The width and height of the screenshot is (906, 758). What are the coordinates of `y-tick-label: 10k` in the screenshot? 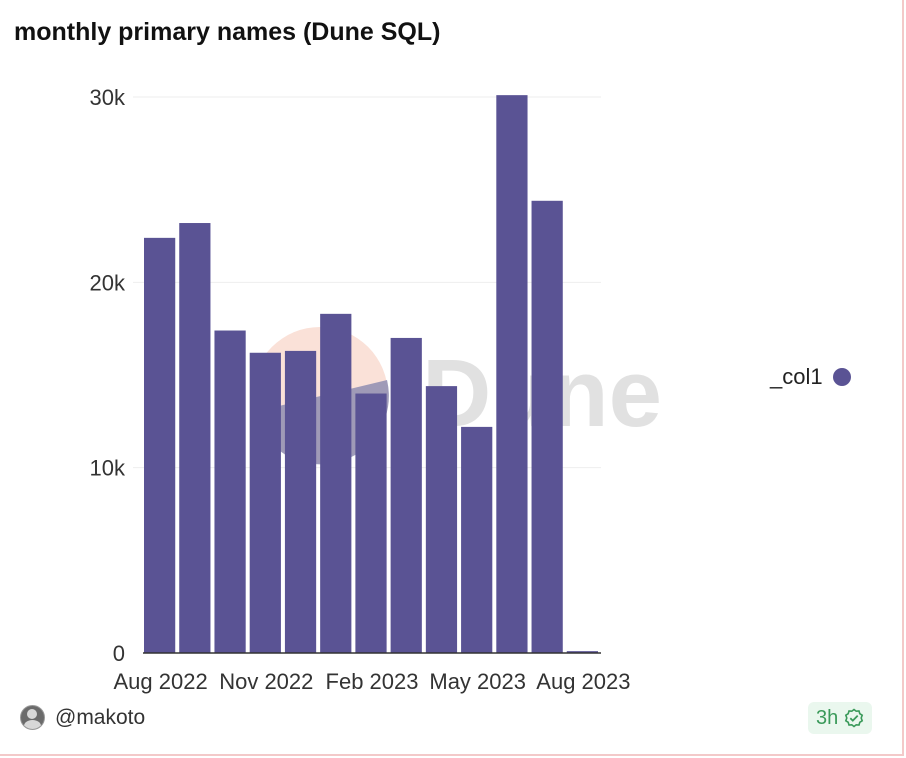 It's located at (108, 468).